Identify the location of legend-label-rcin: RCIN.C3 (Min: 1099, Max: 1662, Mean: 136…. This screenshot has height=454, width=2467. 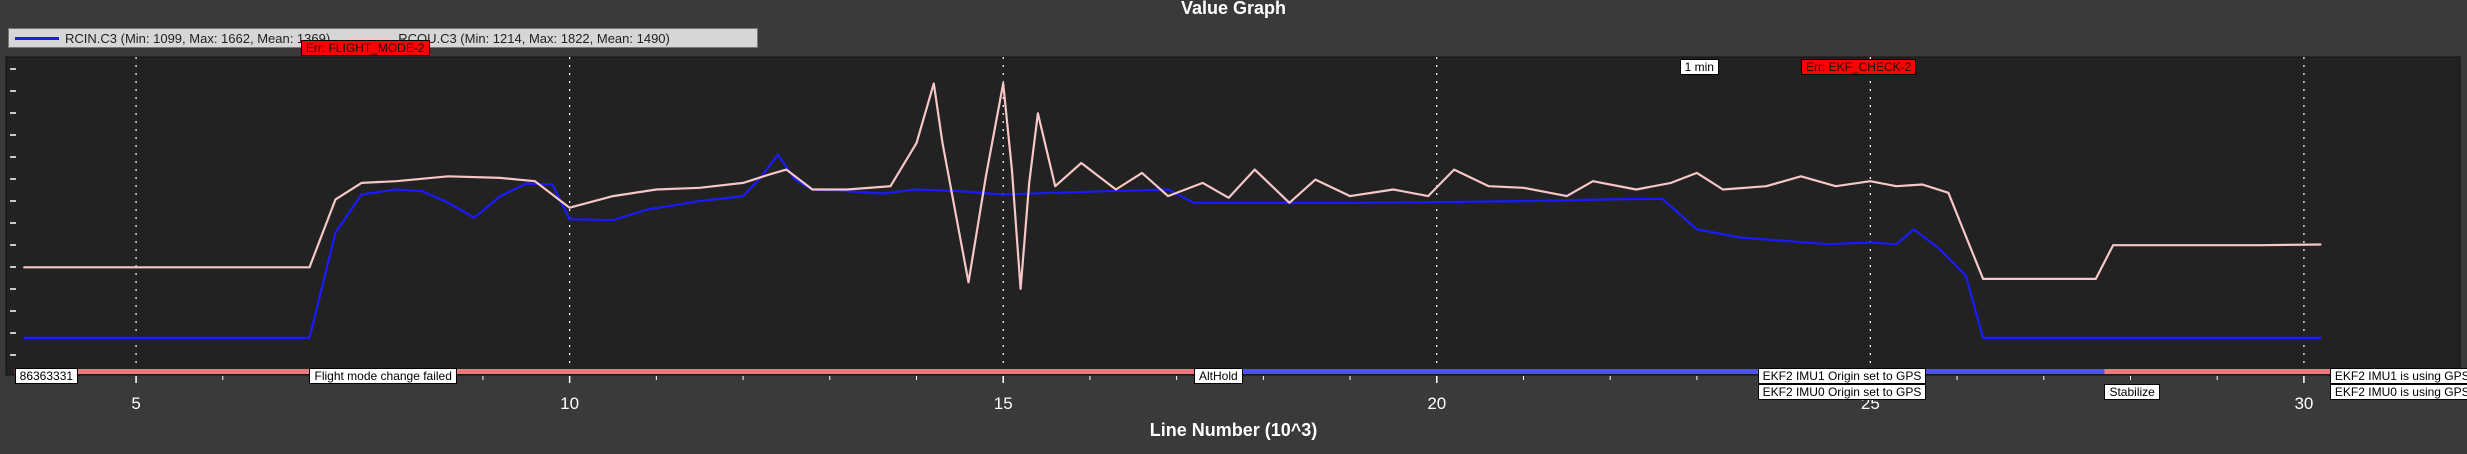
(198, 38).